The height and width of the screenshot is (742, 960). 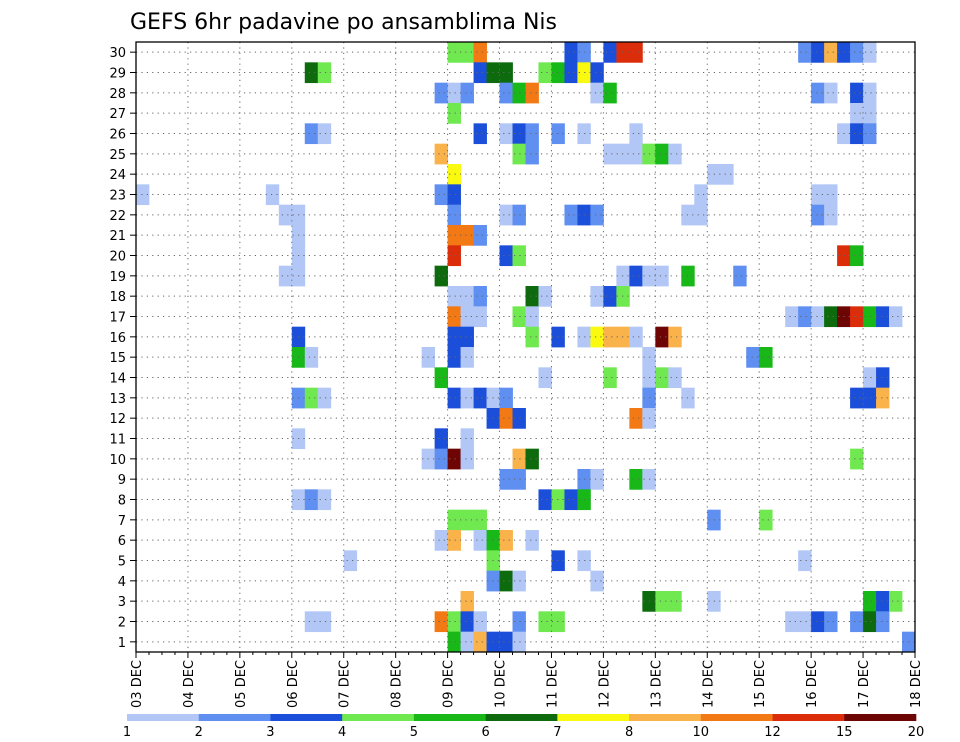 What do you see at coordinates (656, 684) in the screenshot?
I see `x-tick-label: 13 DEC` at bounding box center [656, 684].